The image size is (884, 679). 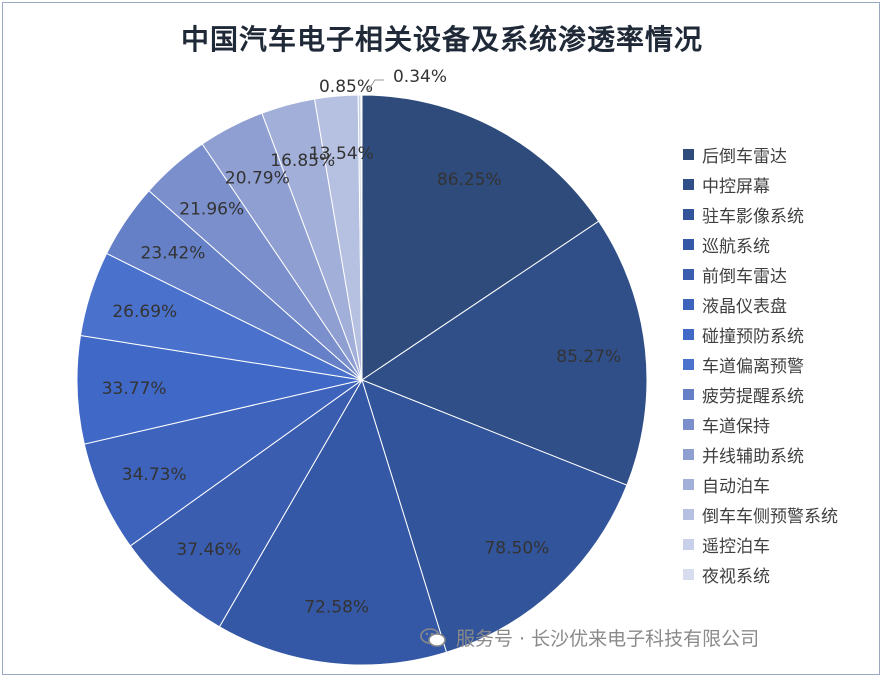 I want to click on legend-label: 后倒车雷达, so click(x=744, y=156).